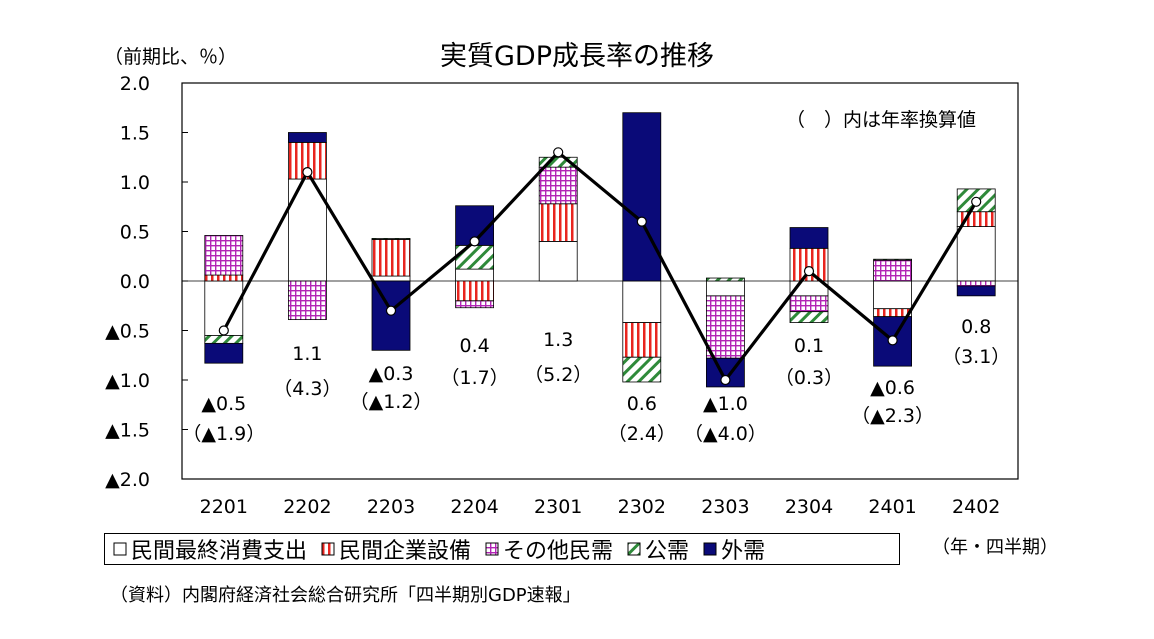  Describe the element at coordinates (558, 507) in the screenshot. I see `x-tick-label: 2301` at that location.